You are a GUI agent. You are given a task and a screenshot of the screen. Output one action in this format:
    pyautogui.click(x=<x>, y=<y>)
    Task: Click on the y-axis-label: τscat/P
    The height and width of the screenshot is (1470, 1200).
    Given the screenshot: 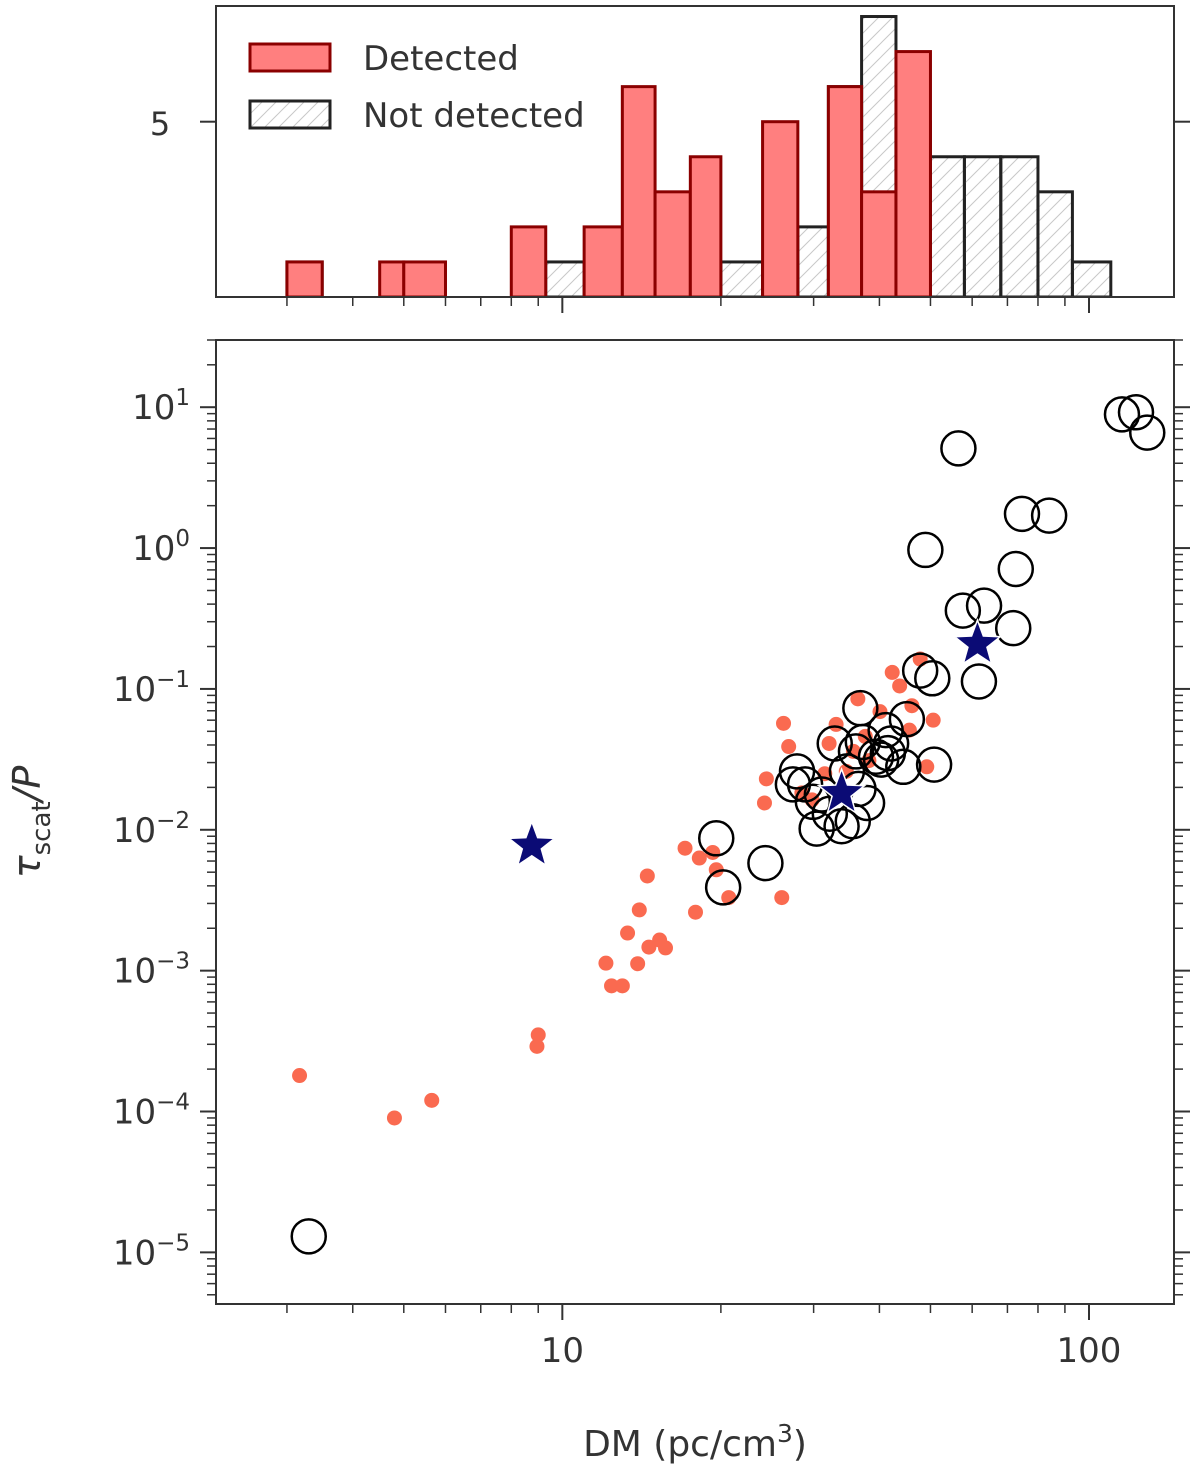 What is the action you would take?
    pyautogui.click(x=31, y=822)
    